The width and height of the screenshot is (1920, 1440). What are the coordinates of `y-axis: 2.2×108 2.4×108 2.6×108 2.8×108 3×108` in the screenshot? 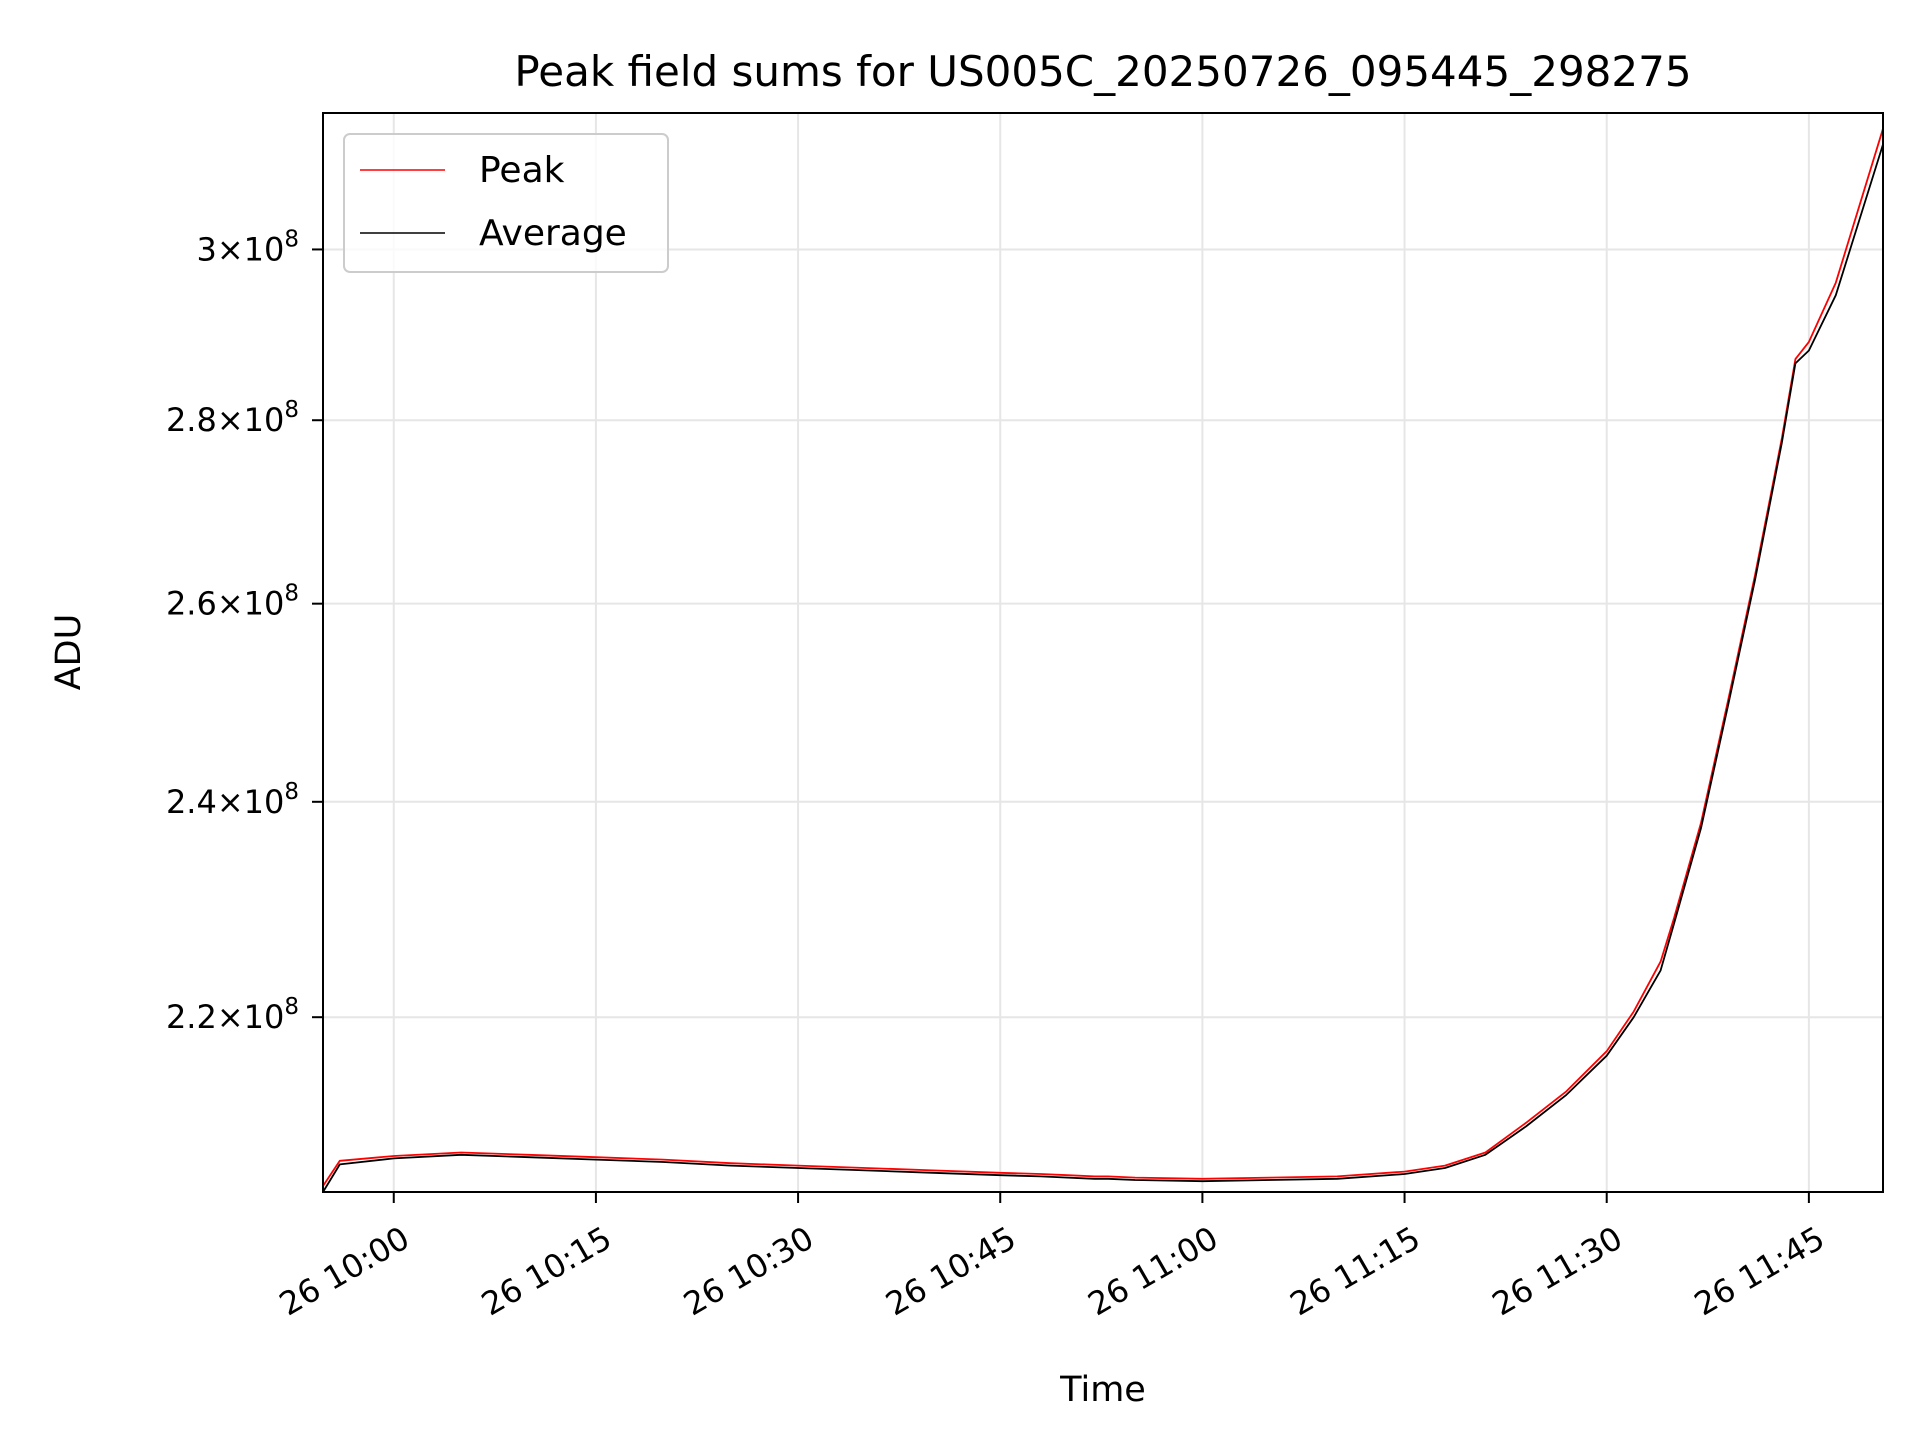 It's located at (244, 631).